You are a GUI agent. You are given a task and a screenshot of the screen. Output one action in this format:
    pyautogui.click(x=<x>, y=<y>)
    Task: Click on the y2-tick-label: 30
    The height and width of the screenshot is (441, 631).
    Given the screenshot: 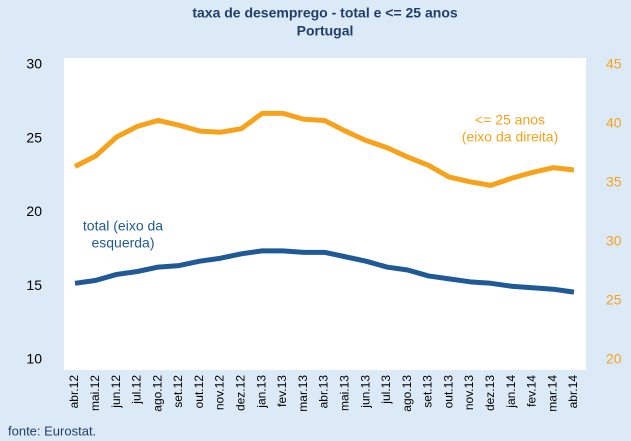 What is the action you would take?
    pyautogui.click(x=614, y=241)
    